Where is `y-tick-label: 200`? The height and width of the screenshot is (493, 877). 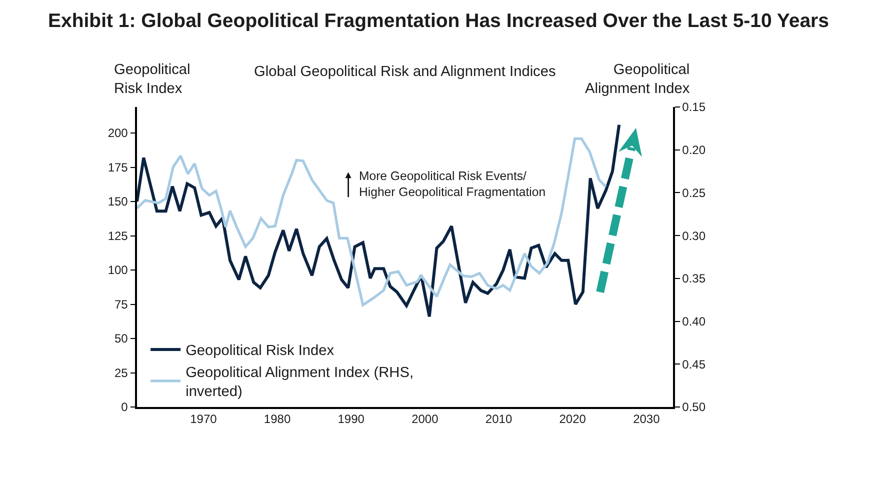 y-tick-label: 200 is located at coordinates (118, 133).